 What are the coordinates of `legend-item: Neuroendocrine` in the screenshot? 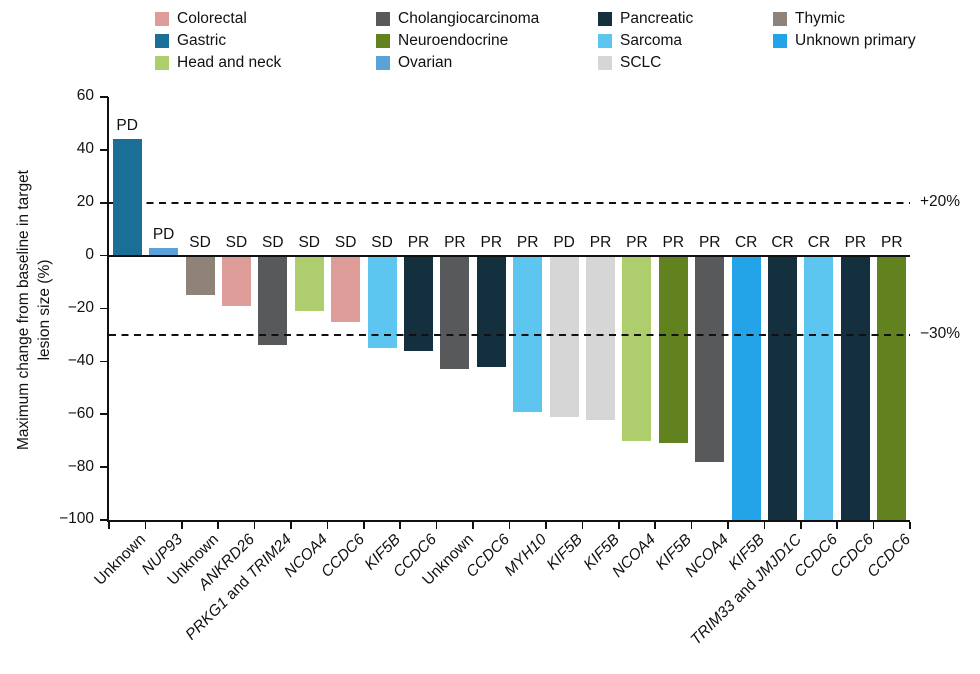 It's located at (457, 41).